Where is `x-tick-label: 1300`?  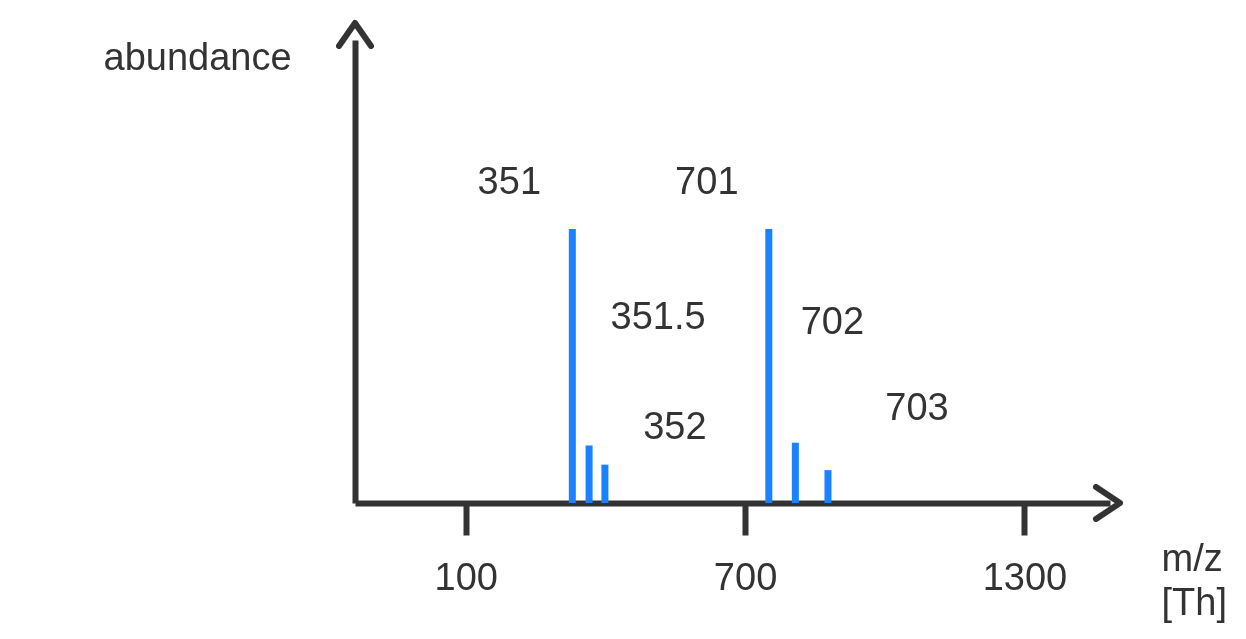 x-tick-label: 1300 is located at coordinates (1025, 576).